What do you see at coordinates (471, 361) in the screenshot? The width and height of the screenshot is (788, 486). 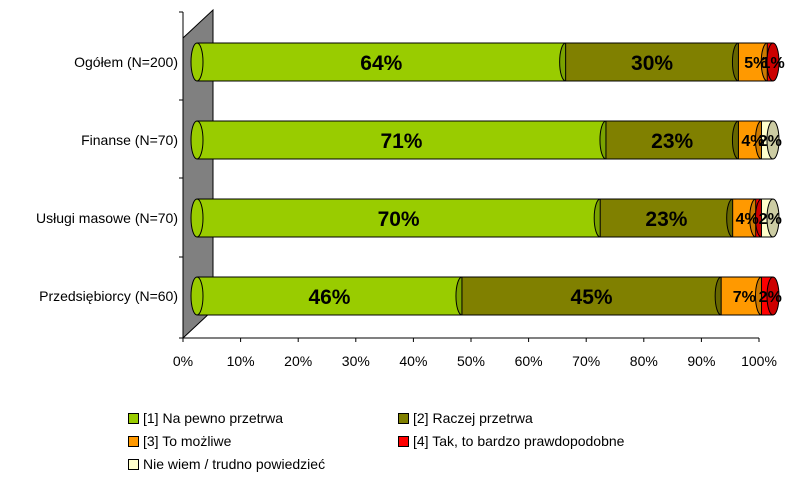 I see `x-tick-label: 50%` at bounding box center [471, 361].